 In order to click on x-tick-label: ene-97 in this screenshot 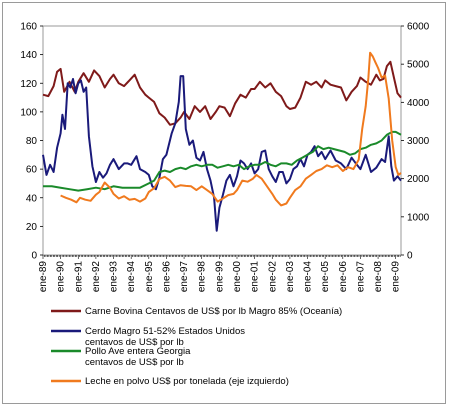, I will do `click(184, 277)`.